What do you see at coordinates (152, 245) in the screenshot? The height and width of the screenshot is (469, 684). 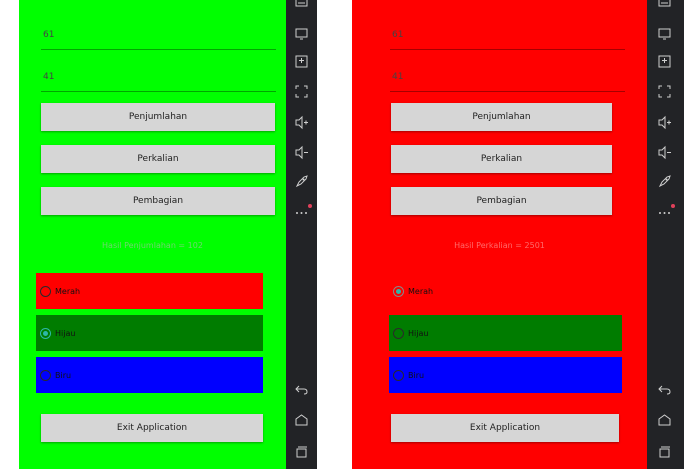 I see `result-text: Hasil Penjumlahan = 102` at bounding box center [152, 245].